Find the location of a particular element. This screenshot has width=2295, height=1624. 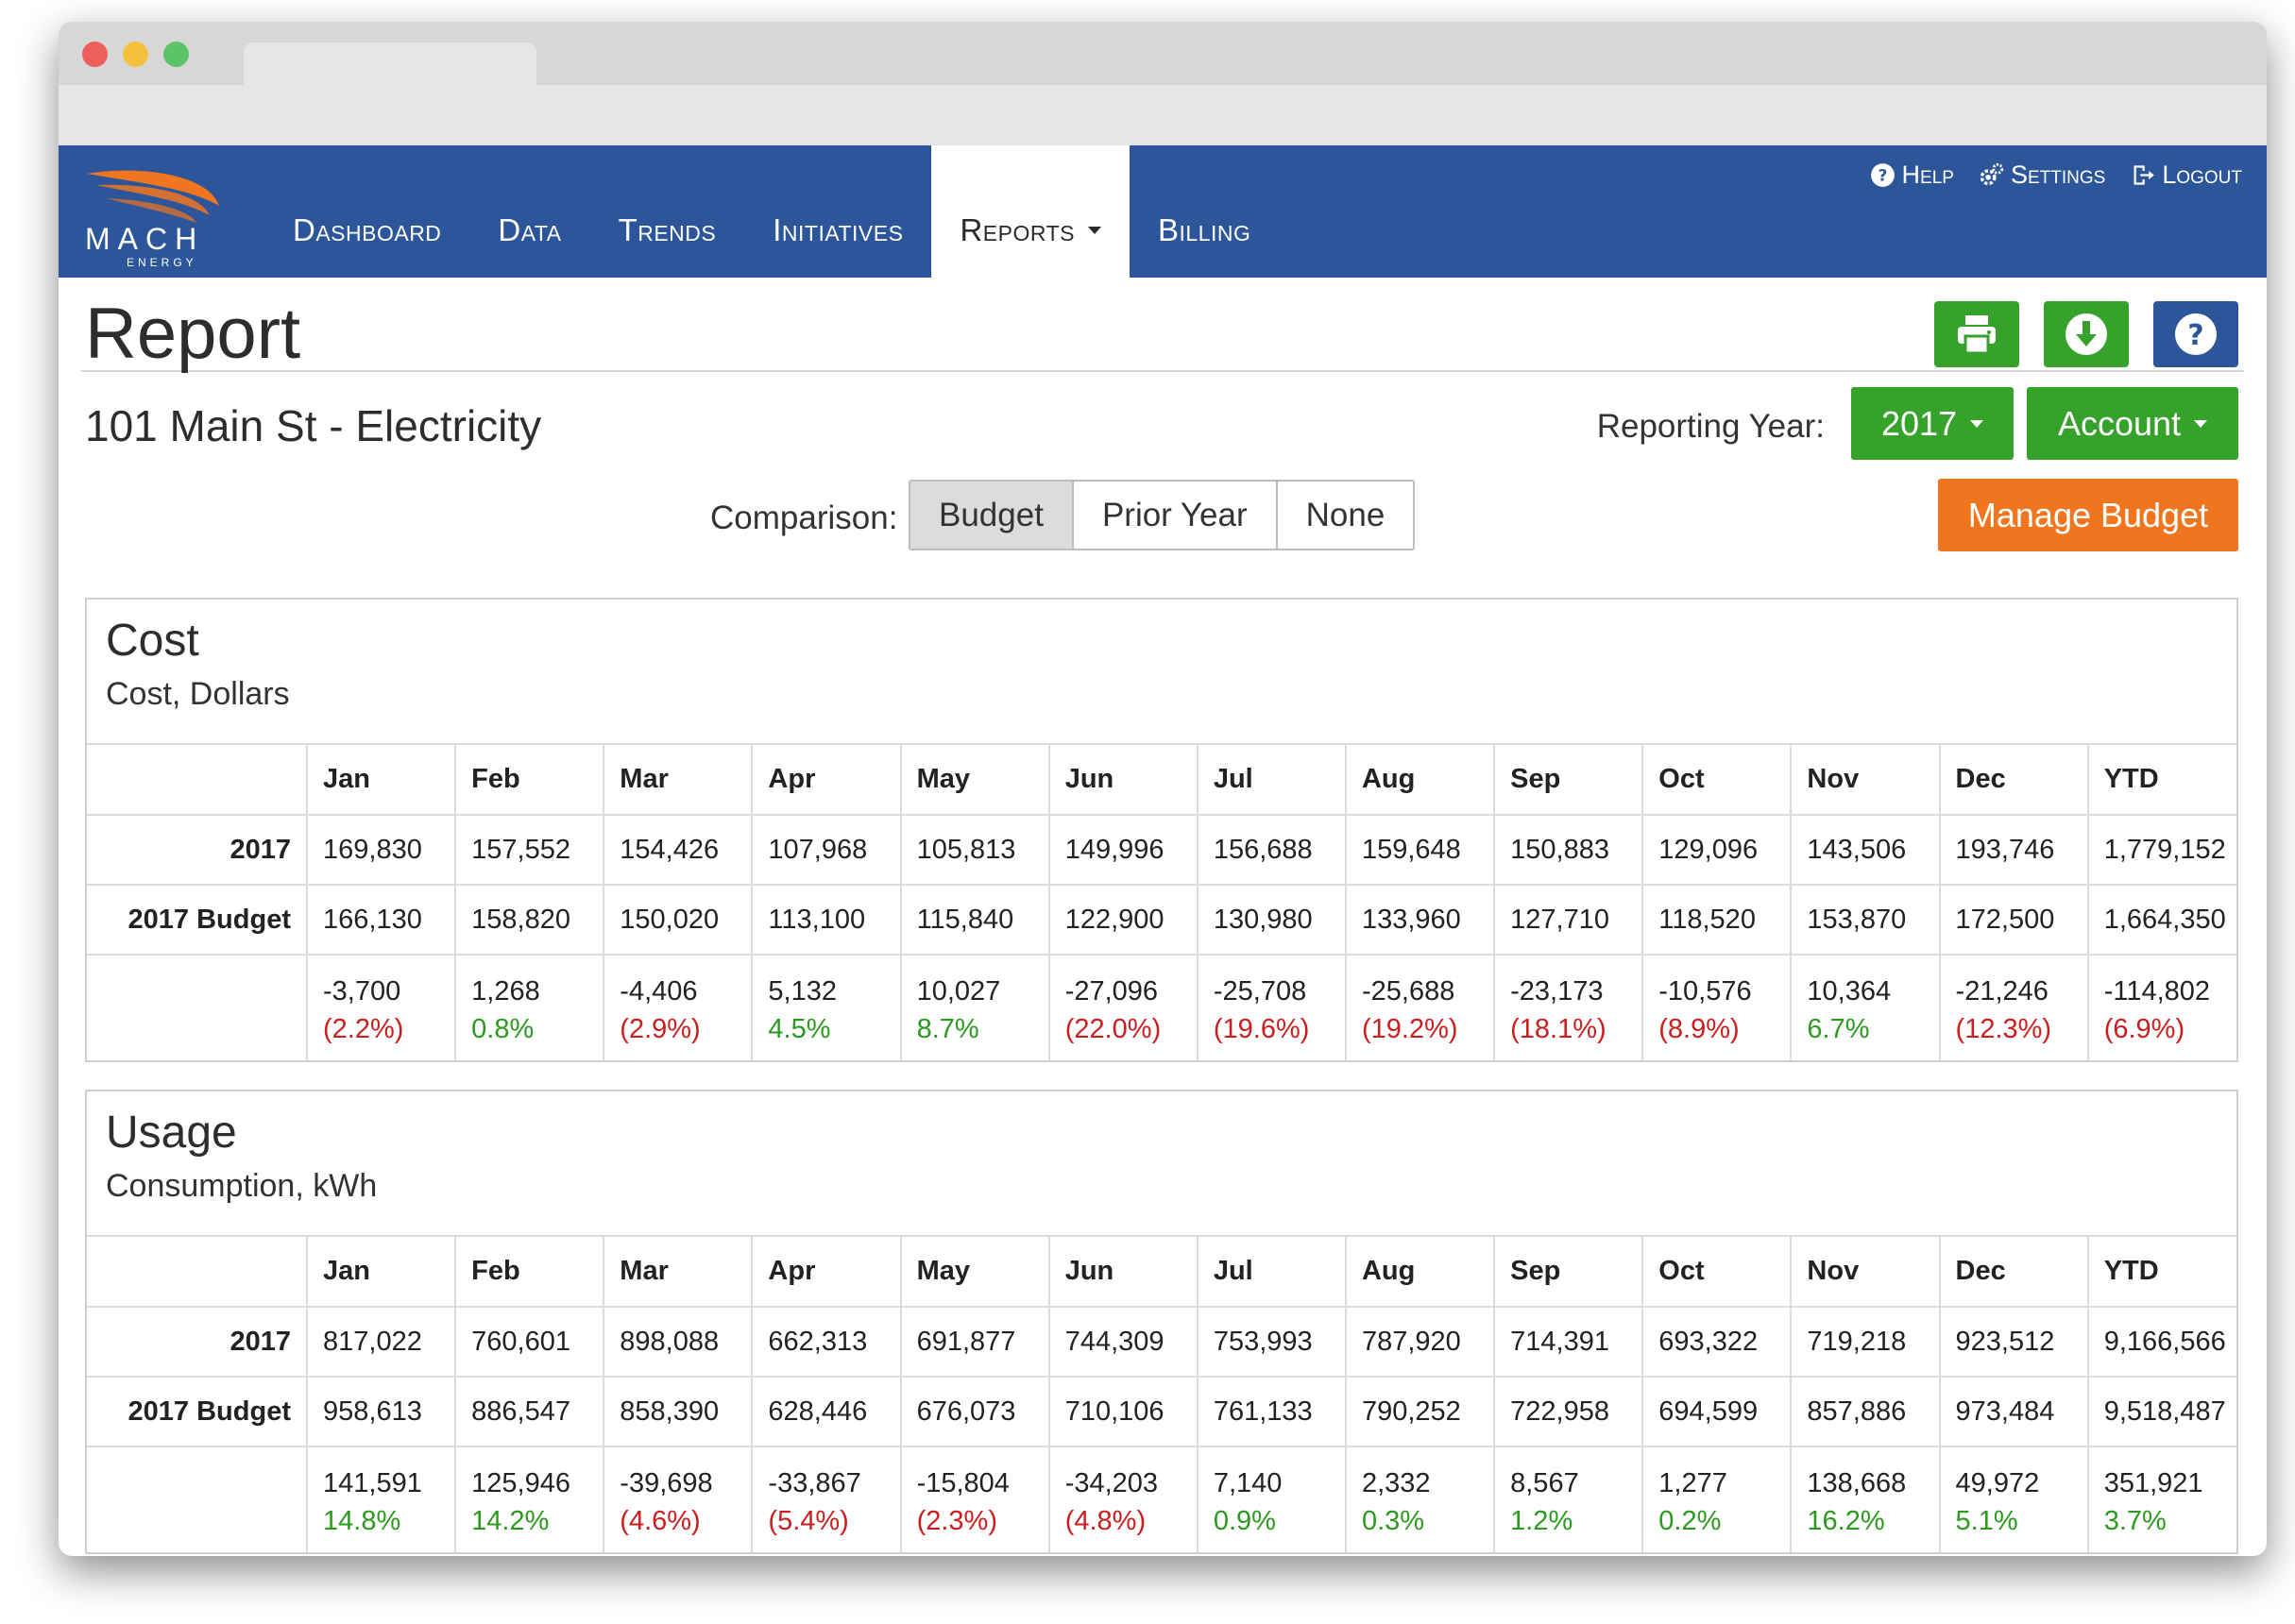

value-cell: 122,900 is located at coordinates (1123, 920).